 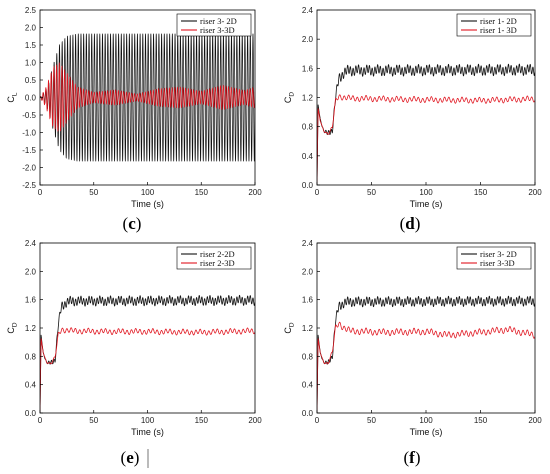 I want to click on panel-label-e: (e), so click(x=130, y=457).